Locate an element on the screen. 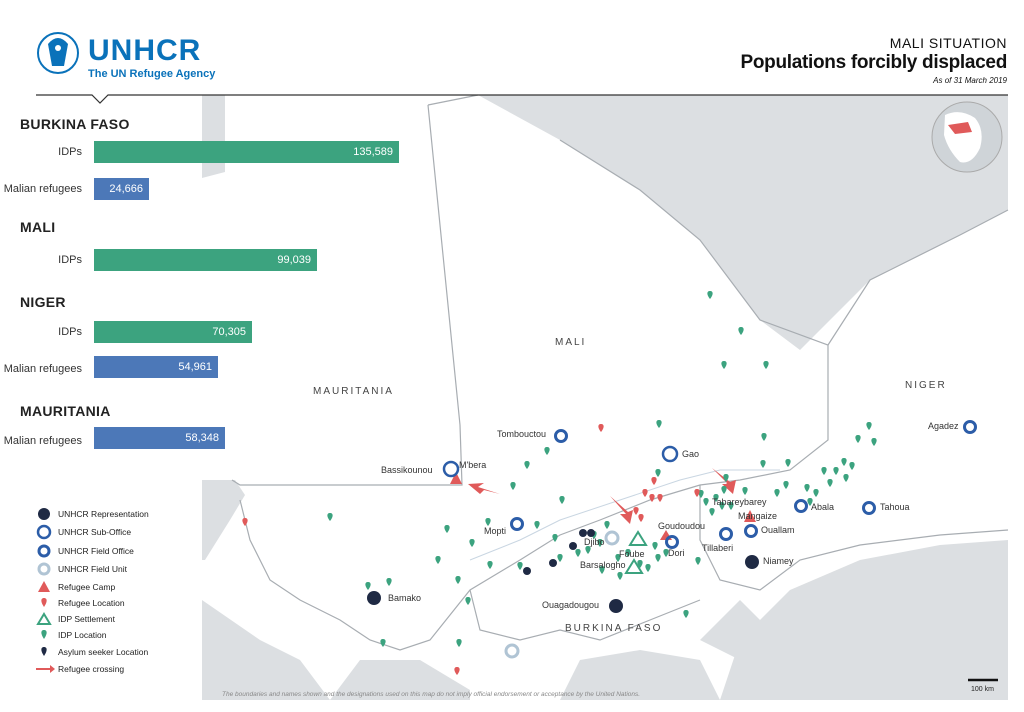  legend-item: Asylum seeker Location is located at coordinates (91, 652).